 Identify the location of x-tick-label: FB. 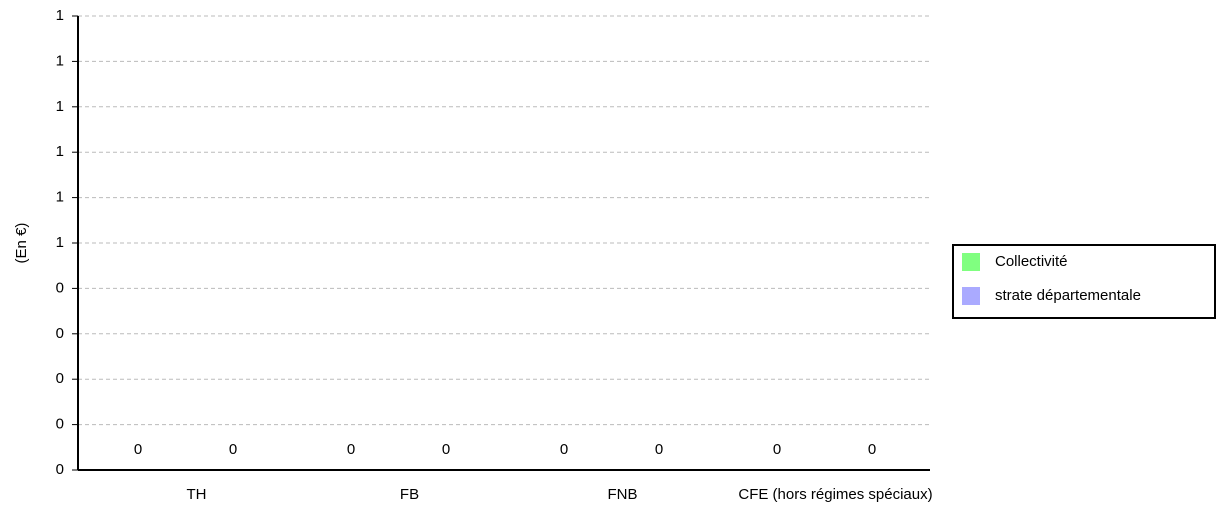
(409, 494).